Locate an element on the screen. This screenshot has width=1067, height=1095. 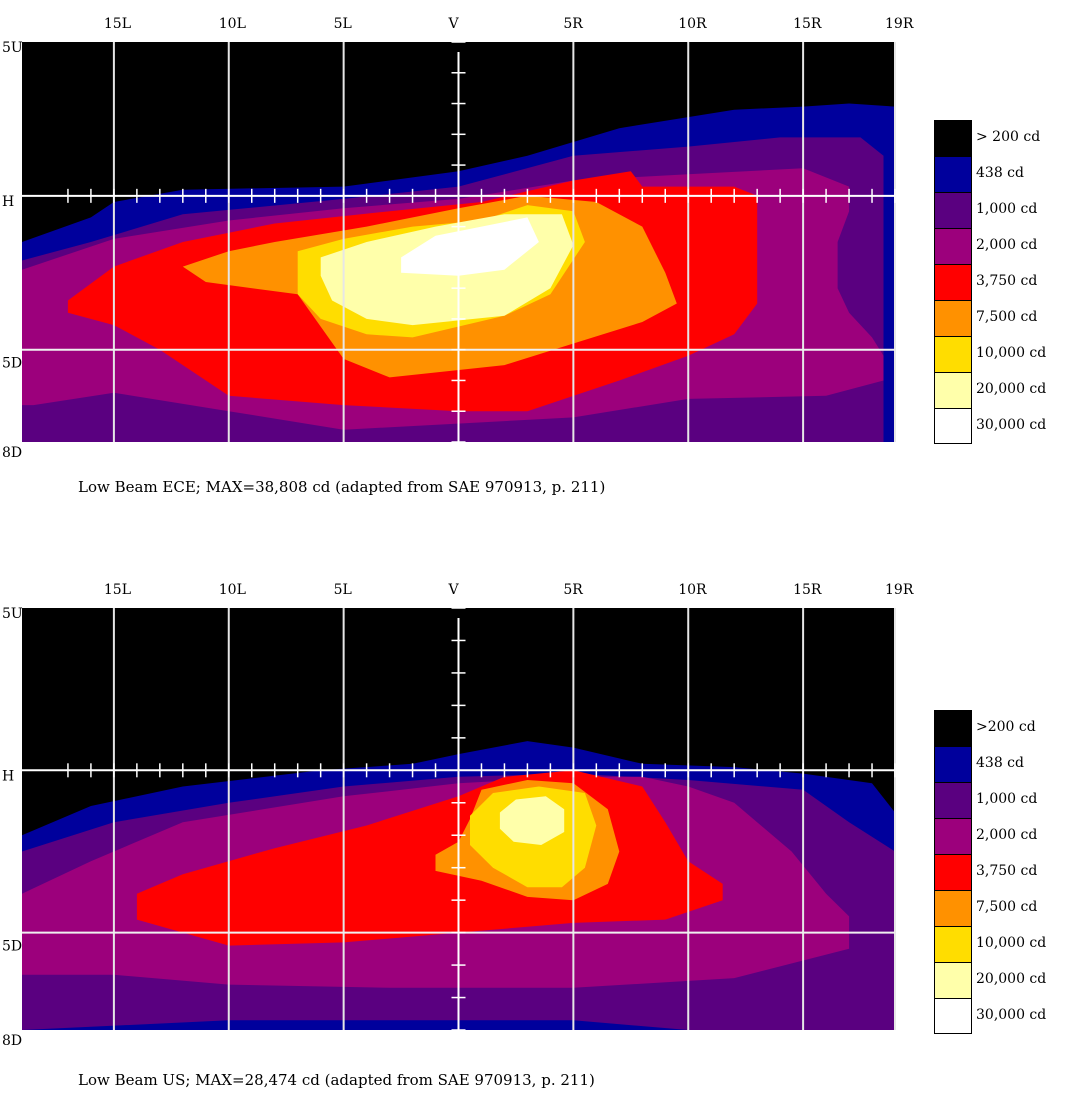
legend-item: >200 cd is located at coordinates (1000, 728).